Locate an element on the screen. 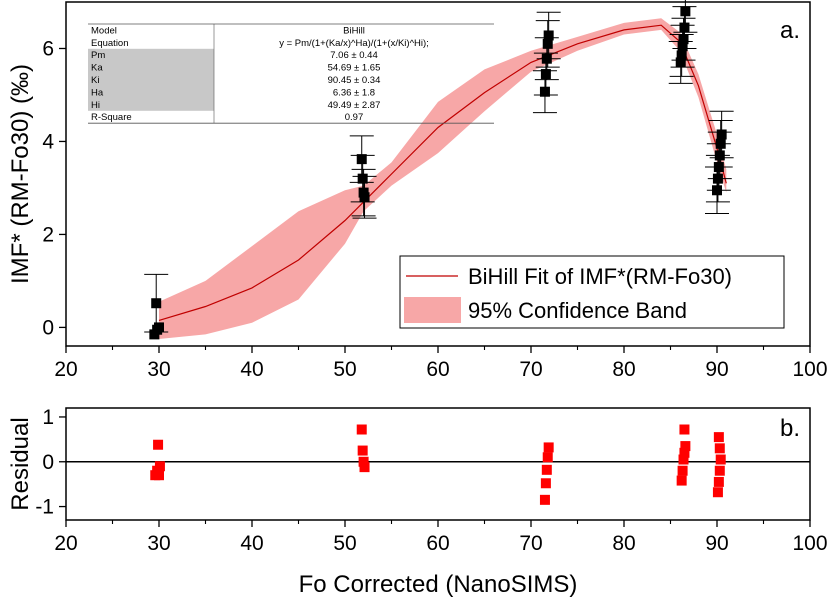  stats-shaded-cell is located at coordinates (151, 79).